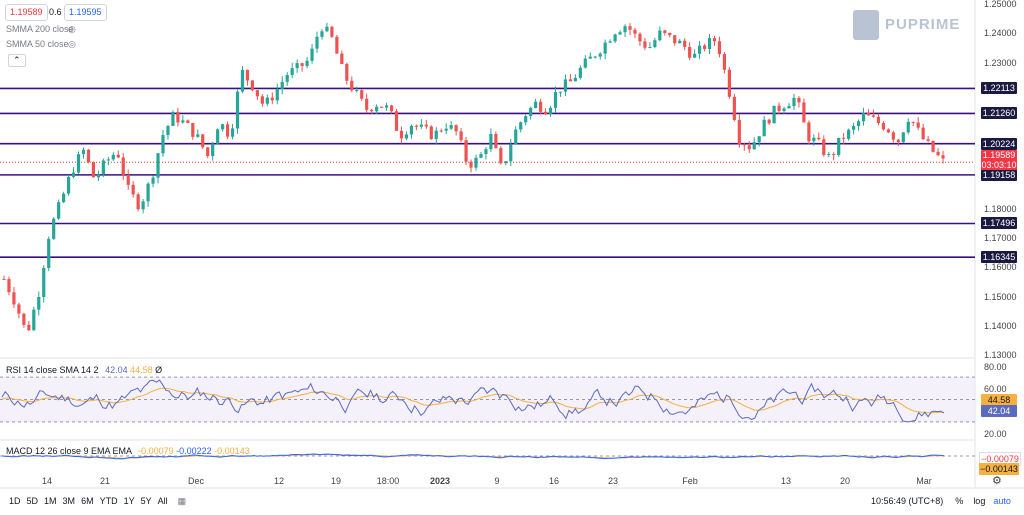 The width and height of the screenshot is (1024, 515). What do you see at coordinates (87, 501) in the screenshot?
I see `range-6m-button: 6M` at bounding box center [87, 501].